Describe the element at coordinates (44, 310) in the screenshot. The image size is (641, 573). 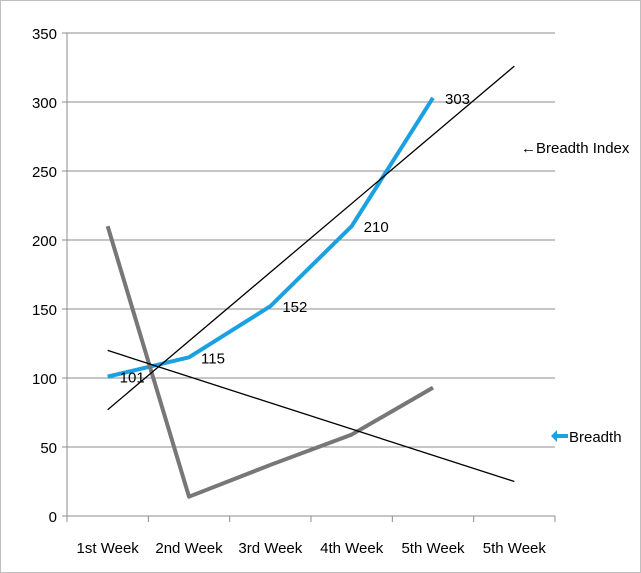
I see `y-tick-label: 150` at that location.